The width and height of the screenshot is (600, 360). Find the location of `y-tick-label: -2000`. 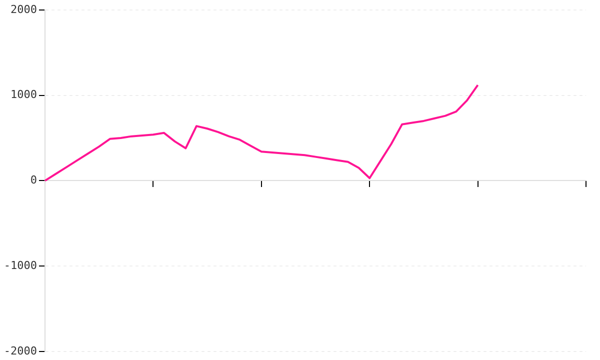

y-tick-label: -2000 is located at coordinates (20, 351).